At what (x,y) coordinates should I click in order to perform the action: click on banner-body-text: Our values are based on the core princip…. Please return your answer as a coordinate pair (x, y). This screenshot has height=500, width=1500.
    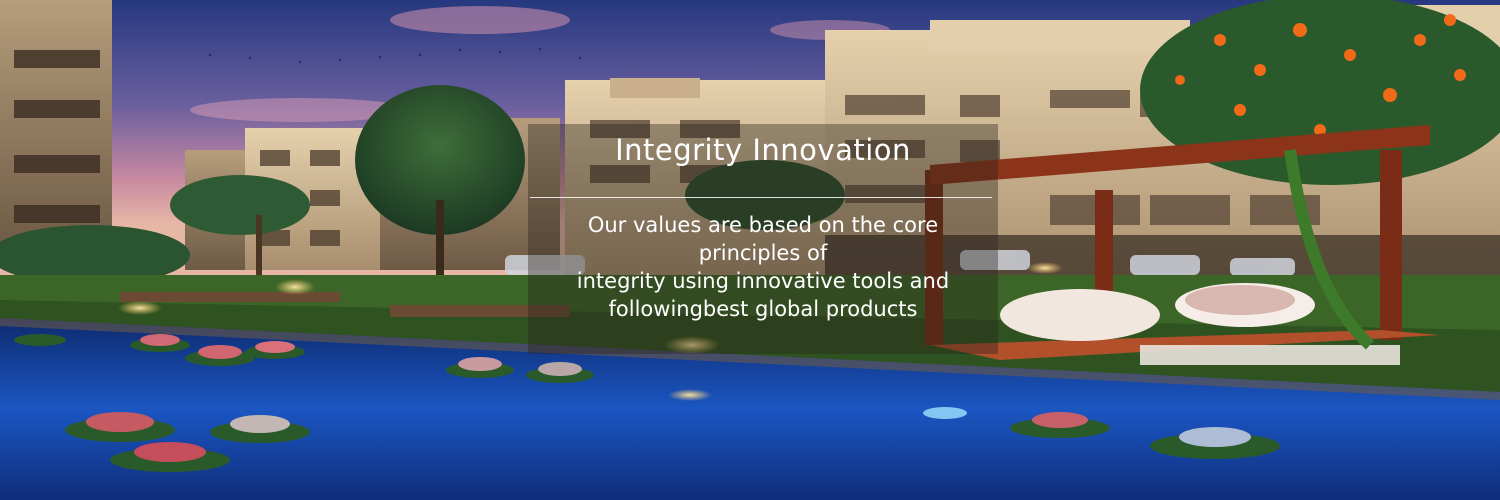
    Looking at the image, I should click on (763, 267).